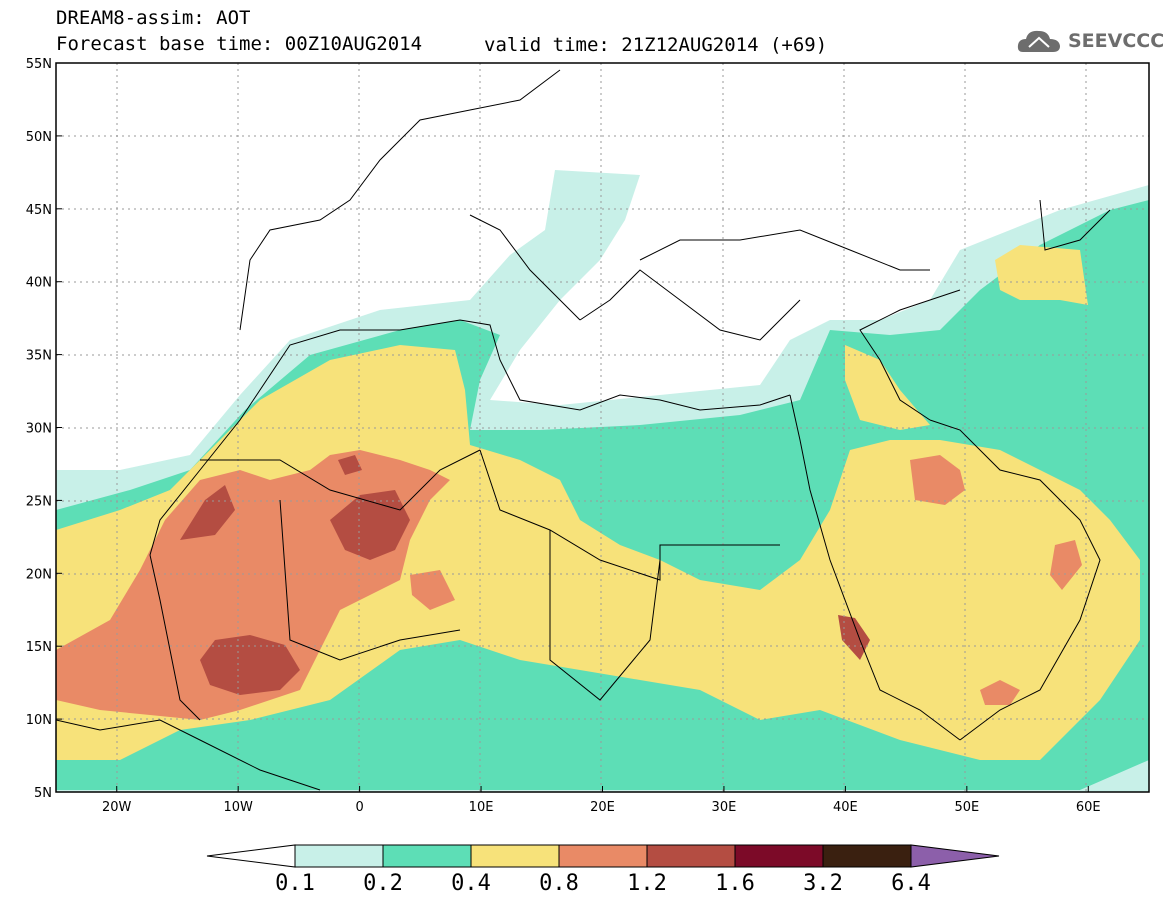  I want to click on cloud-icon, so click(1038, 41).